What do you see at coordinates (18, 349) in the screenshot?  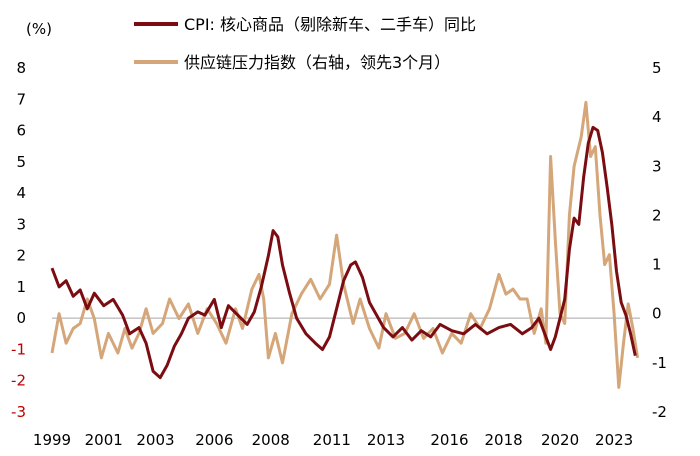 I see `left-tick-label: -1` at bounding box center [18, 349].